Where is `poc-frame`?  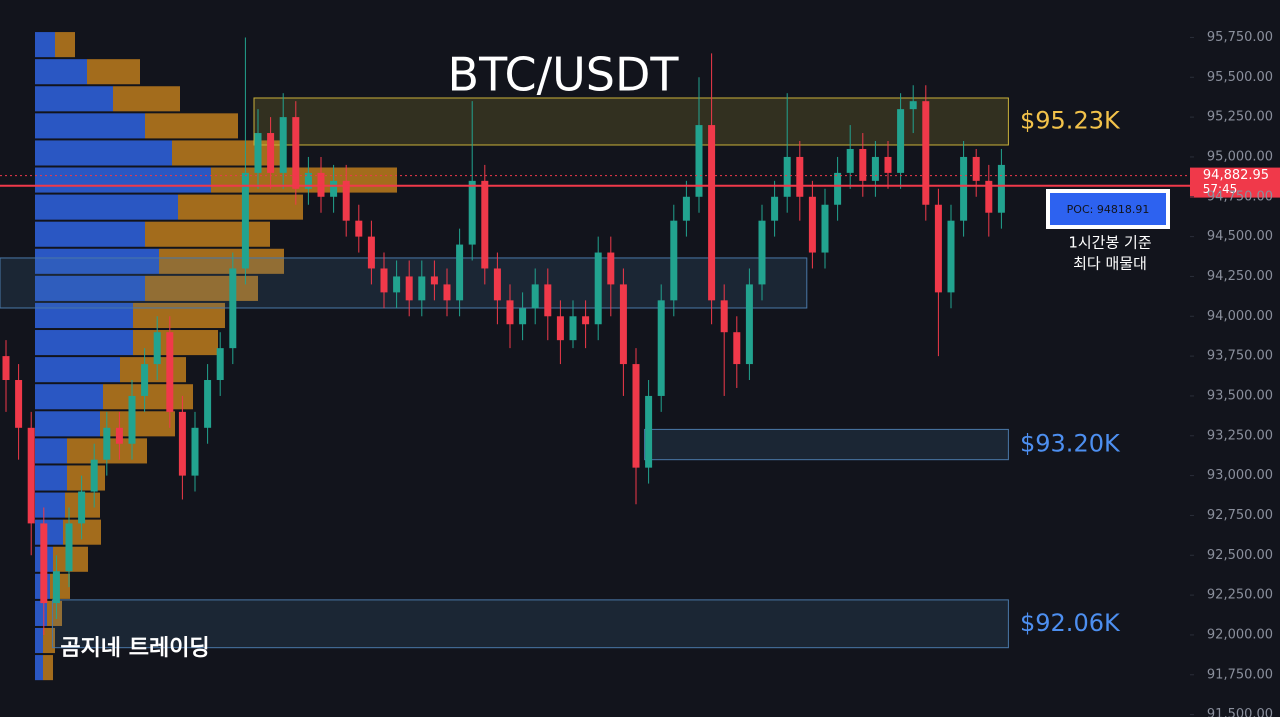
poc-frame is located at coordinates (1108, 209).